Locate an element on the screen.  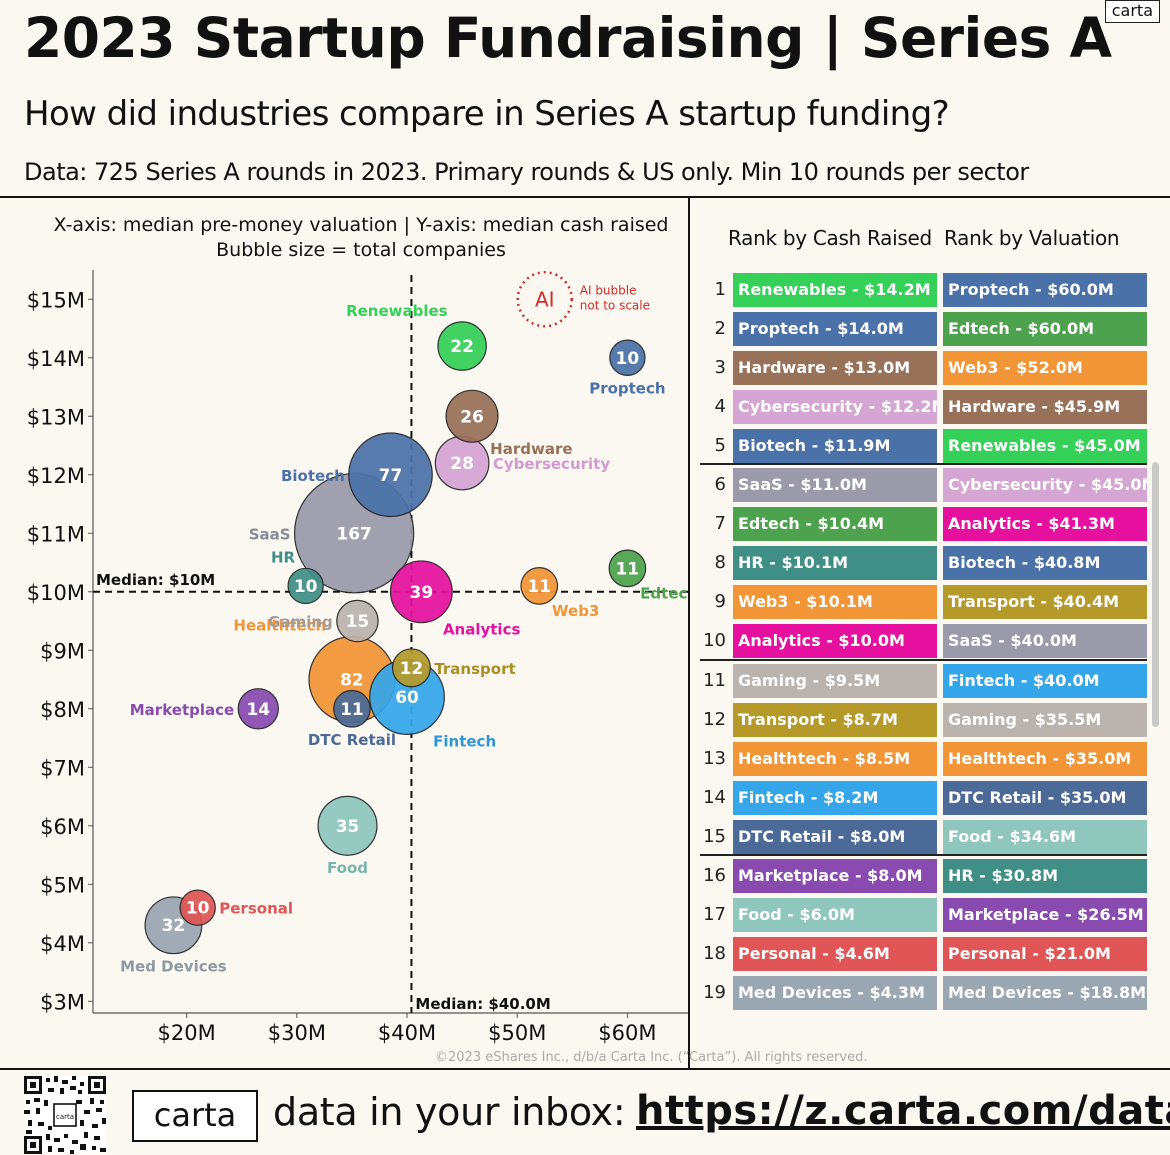
bubble-web3 is located at coordinates (539, 586).